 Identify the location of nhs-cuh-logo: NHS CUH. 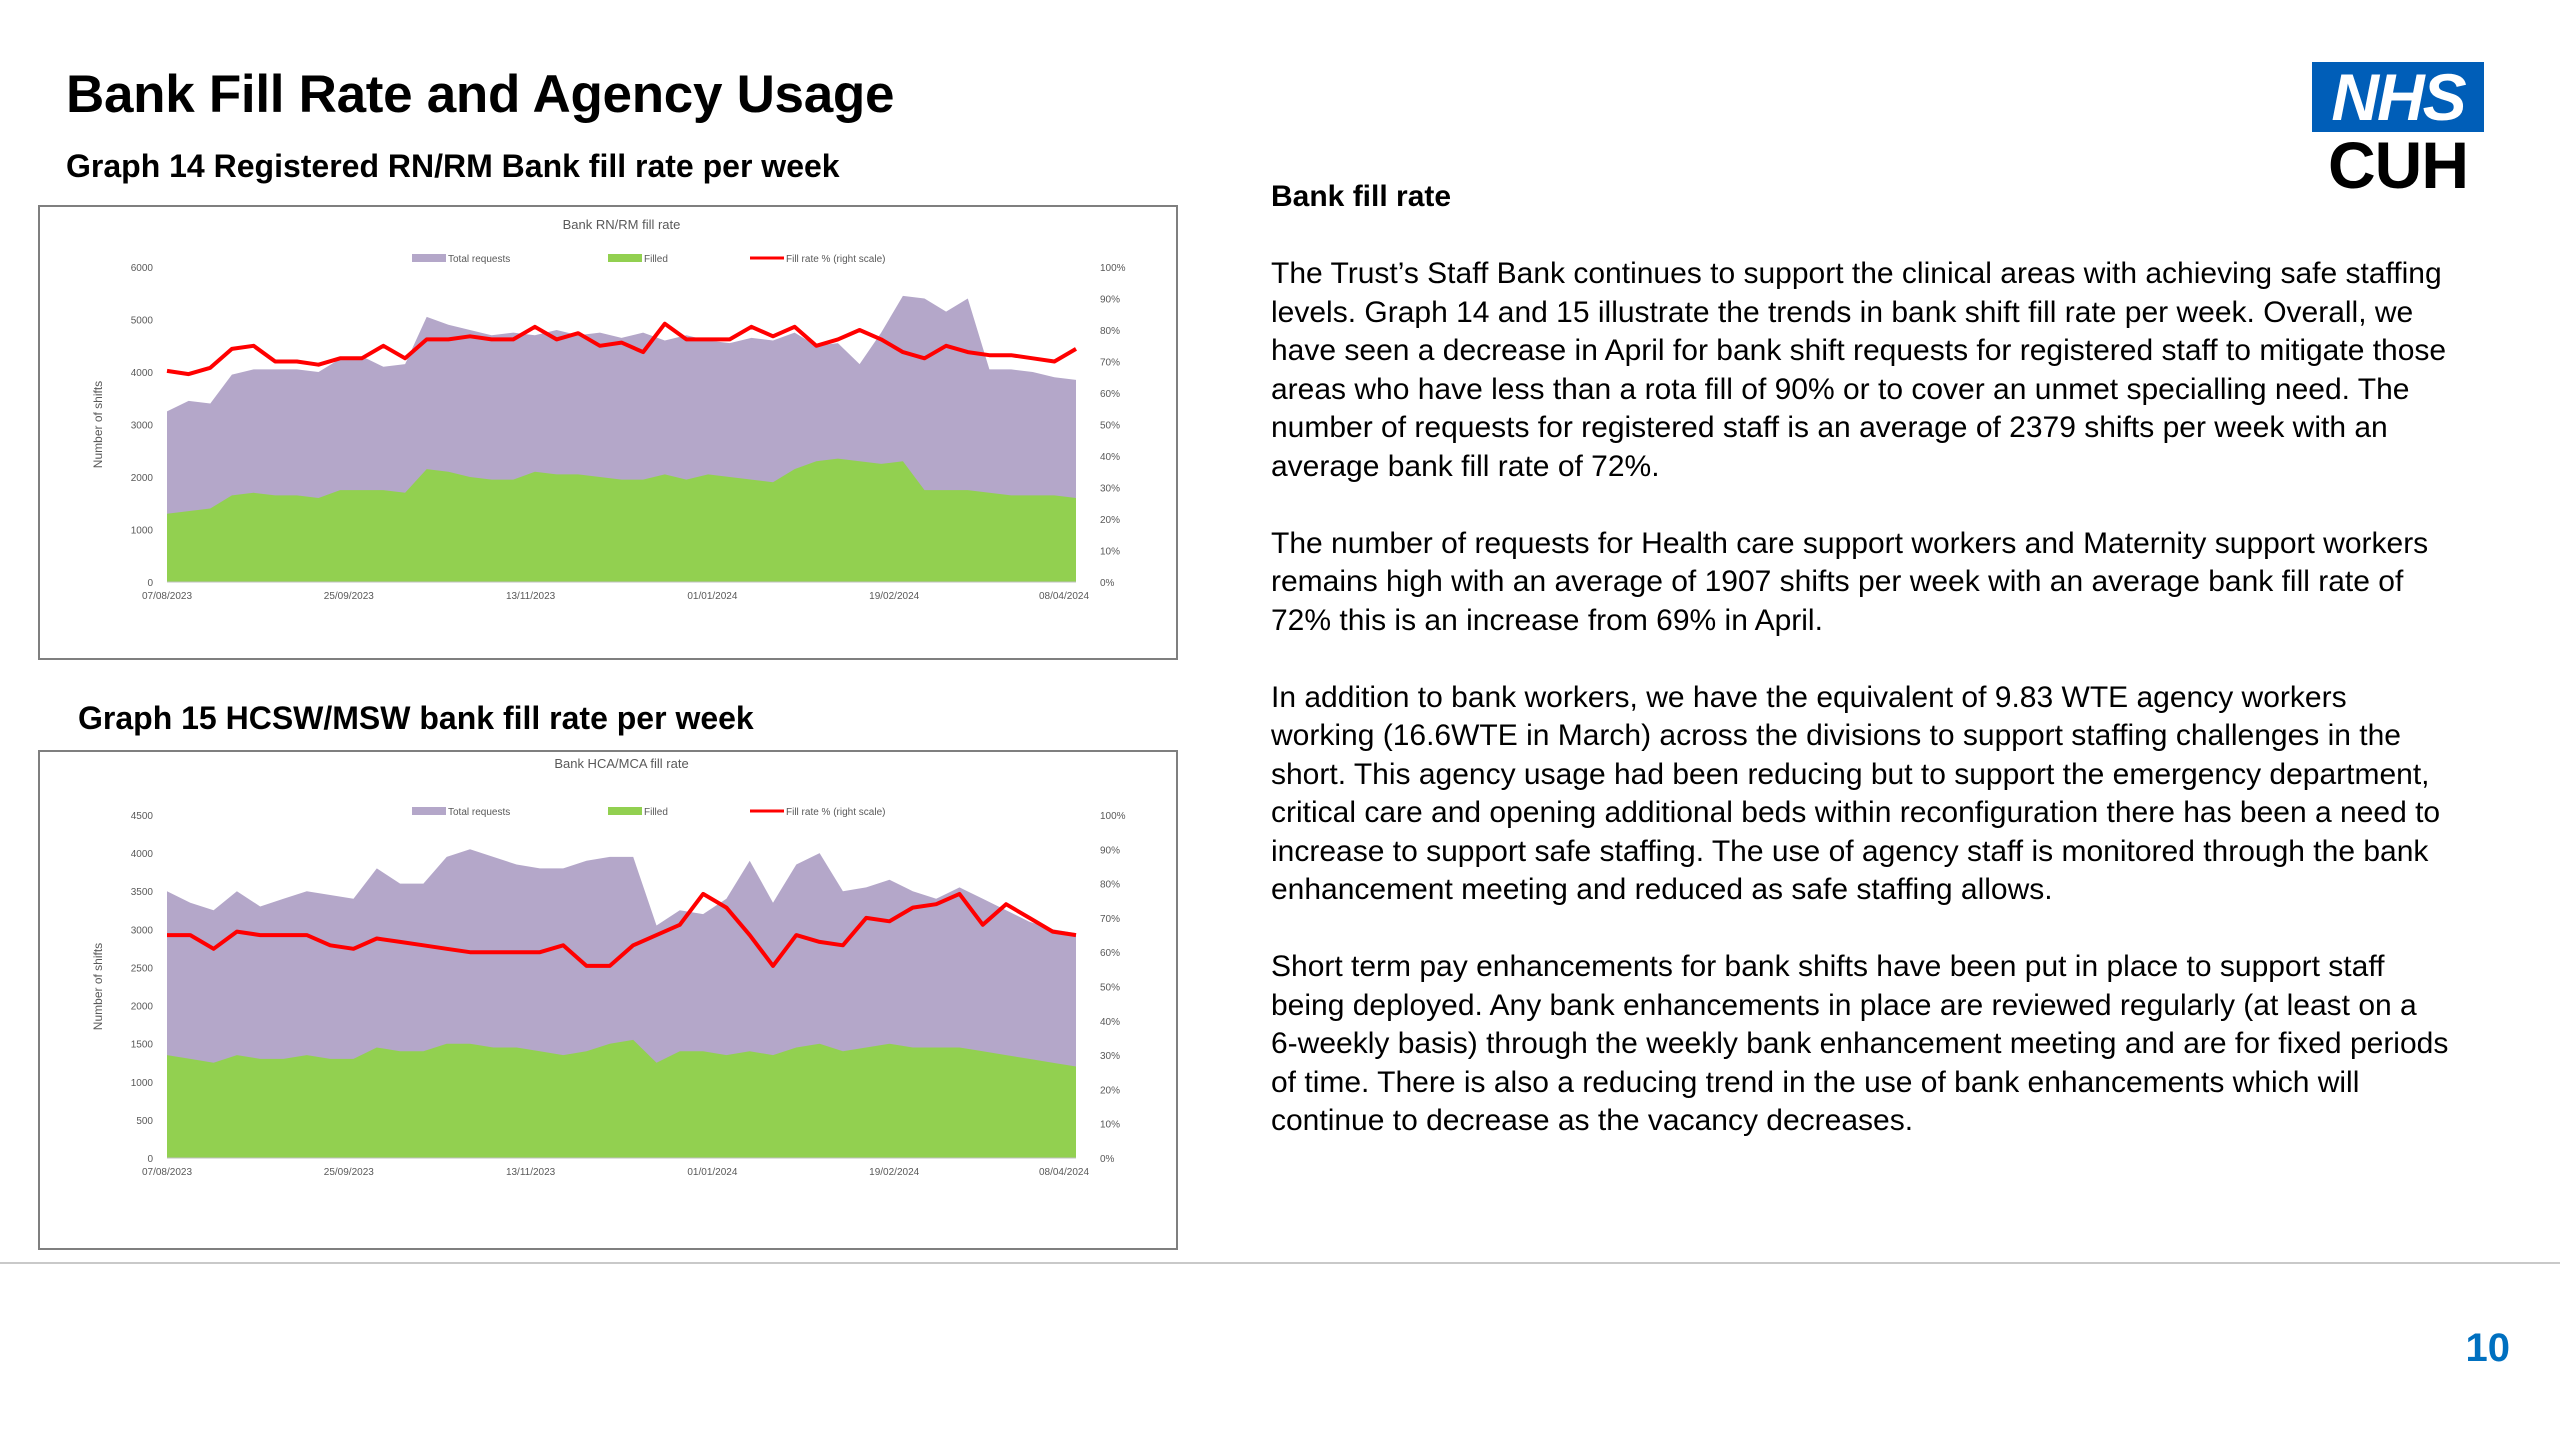
(2398, 131).